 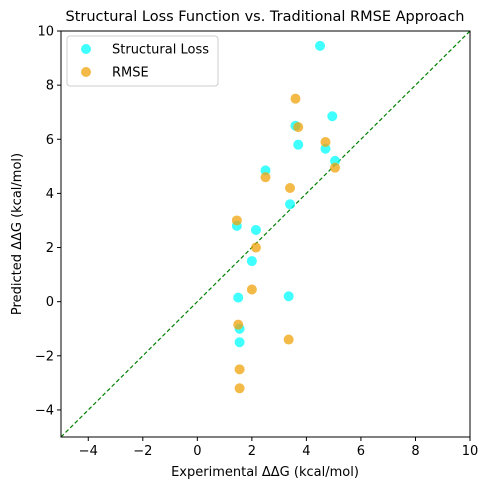 What do you see at coordinates (44, 356) in the screenshot?
I see `y-tick-label: −2` at bounding box center [44, 356].